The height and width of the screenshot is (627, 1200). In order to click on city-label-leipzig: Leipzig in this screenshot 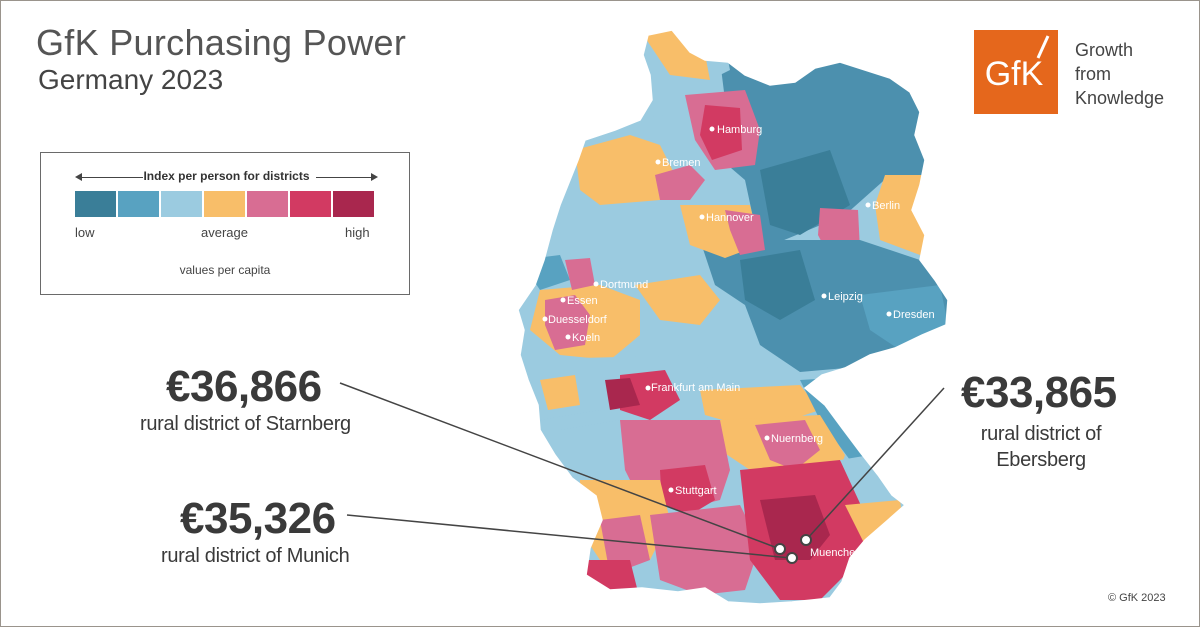, I will do `click(845, 297)`.